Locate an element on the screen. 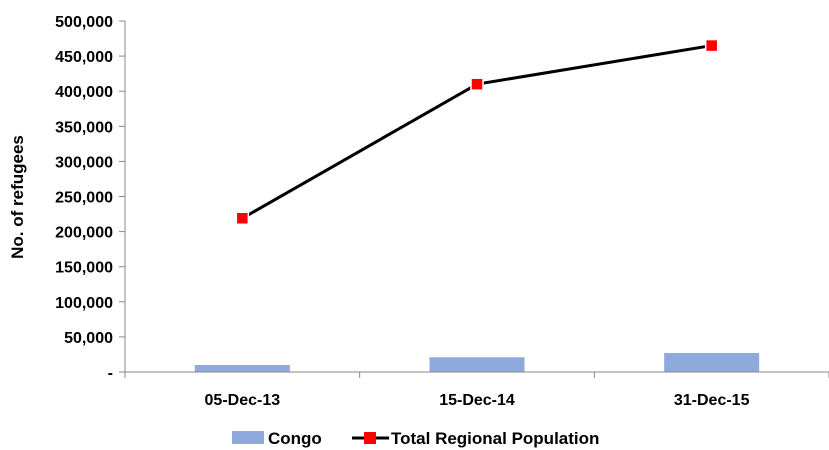  y-tick-label: 250,000 is located at coordinates (84, 198).